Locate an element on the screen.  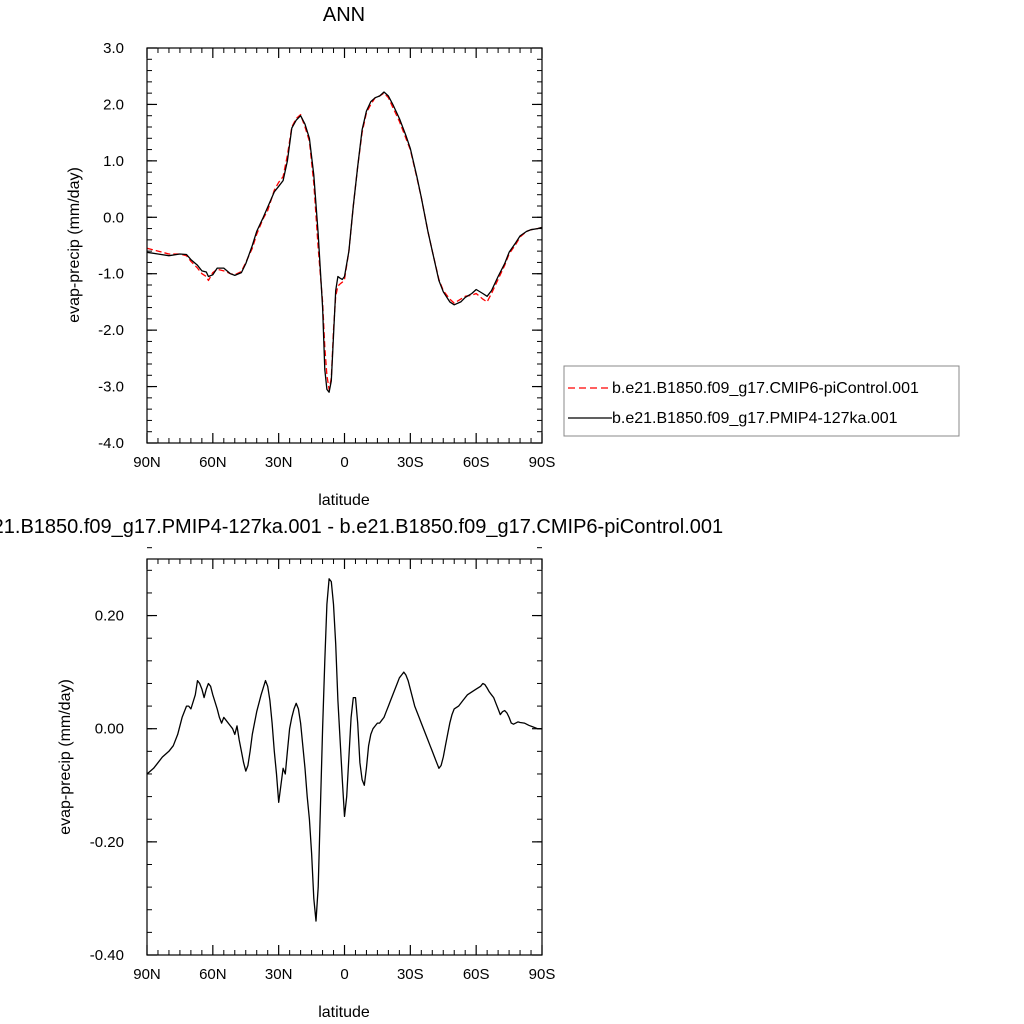
y-tick-label: 3.0 is located at coordinates (113, 48).